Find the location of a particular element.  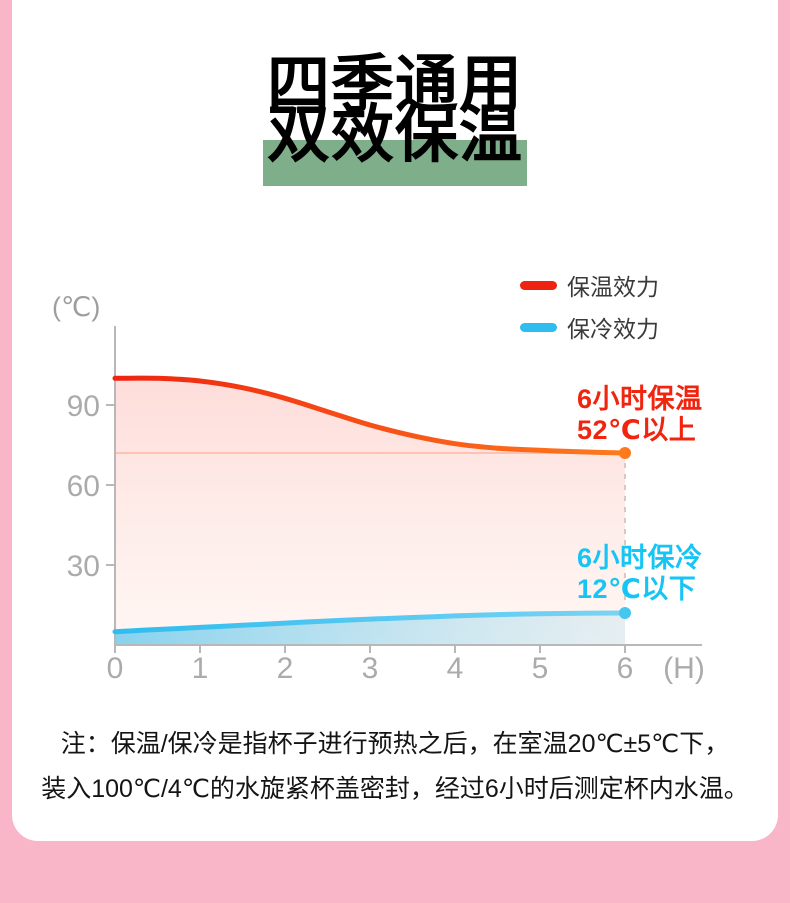

annotation-hot-line2: 52℃以上 is located at coordinates (637, 430).